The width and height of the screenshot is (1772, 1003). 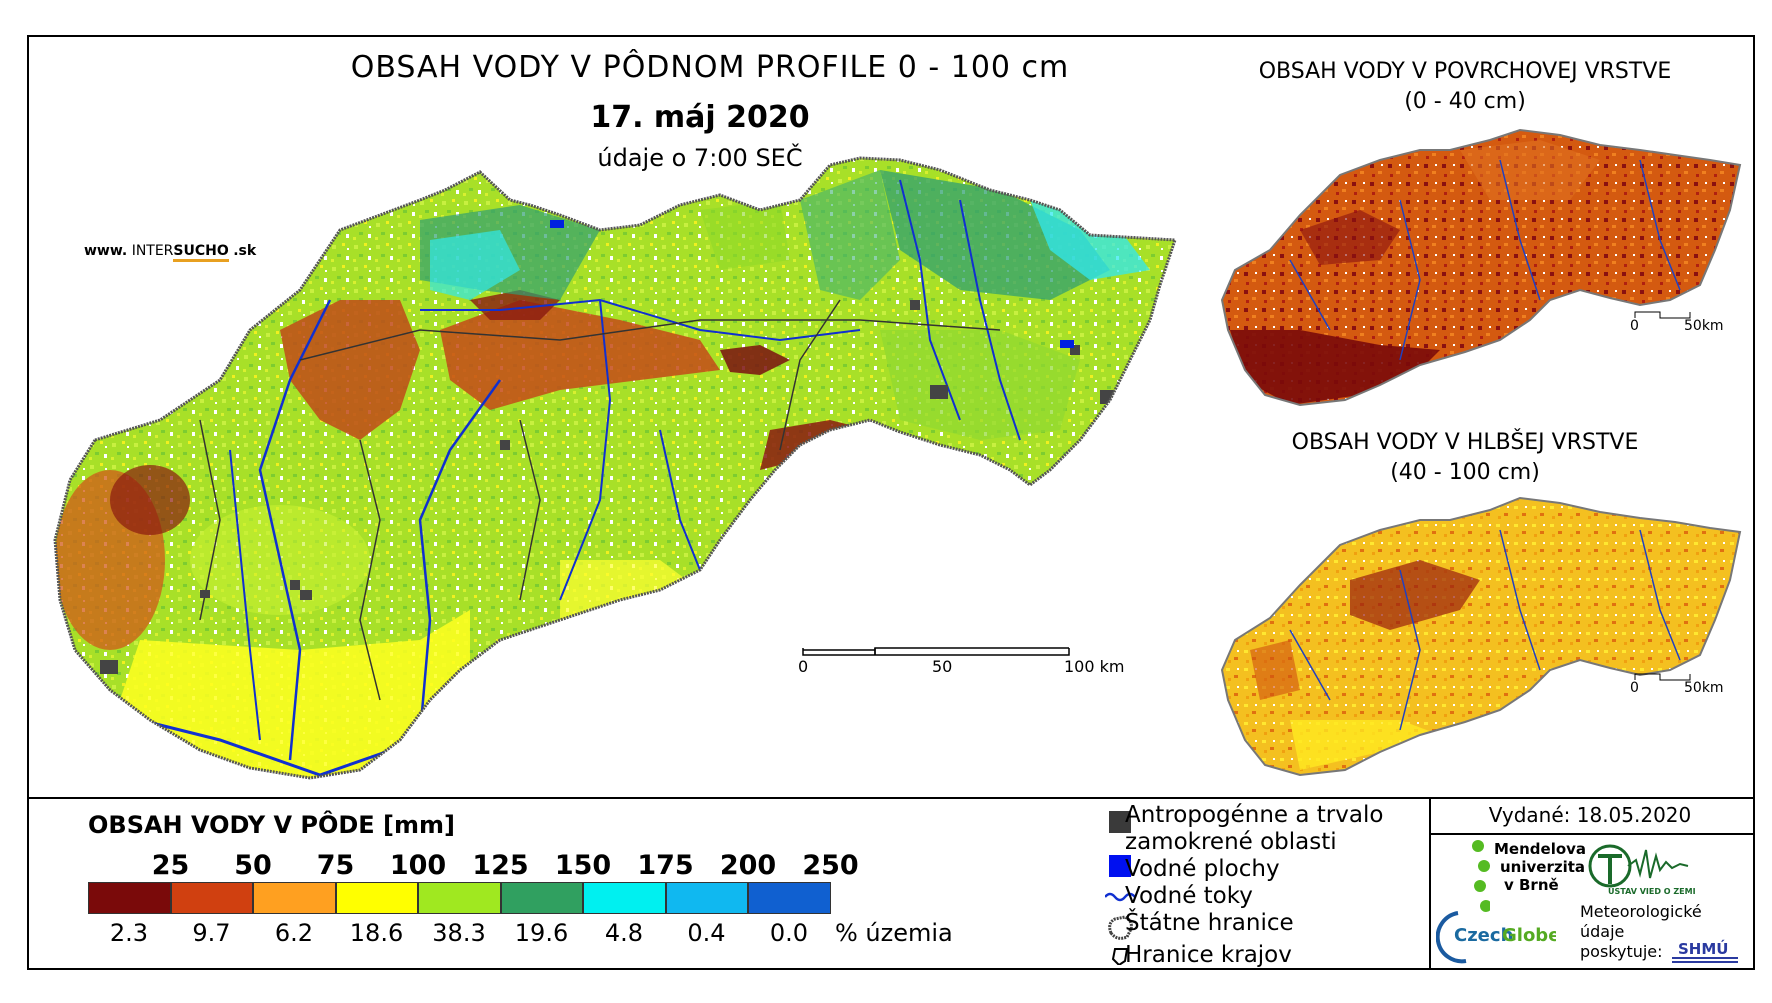 I want to click on state-border-label: Štátne hranice, so click(x=1209, y=923).